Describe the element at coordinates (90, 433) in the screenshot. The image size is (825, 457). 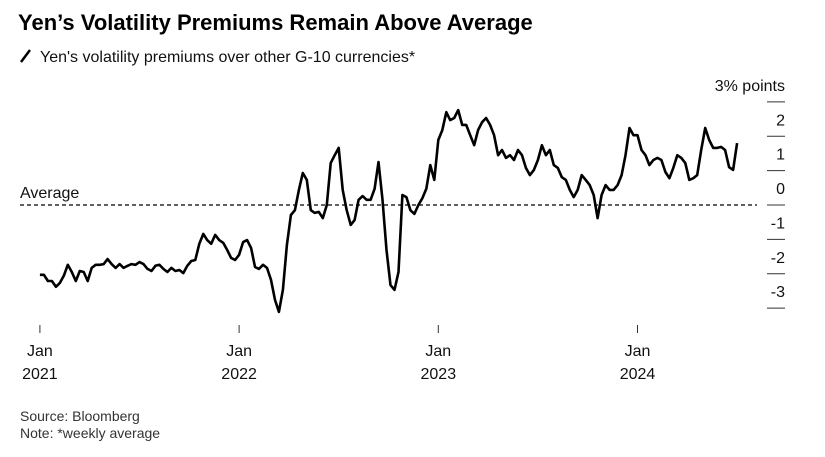
I see `note: Note: *weekly average` at that location.